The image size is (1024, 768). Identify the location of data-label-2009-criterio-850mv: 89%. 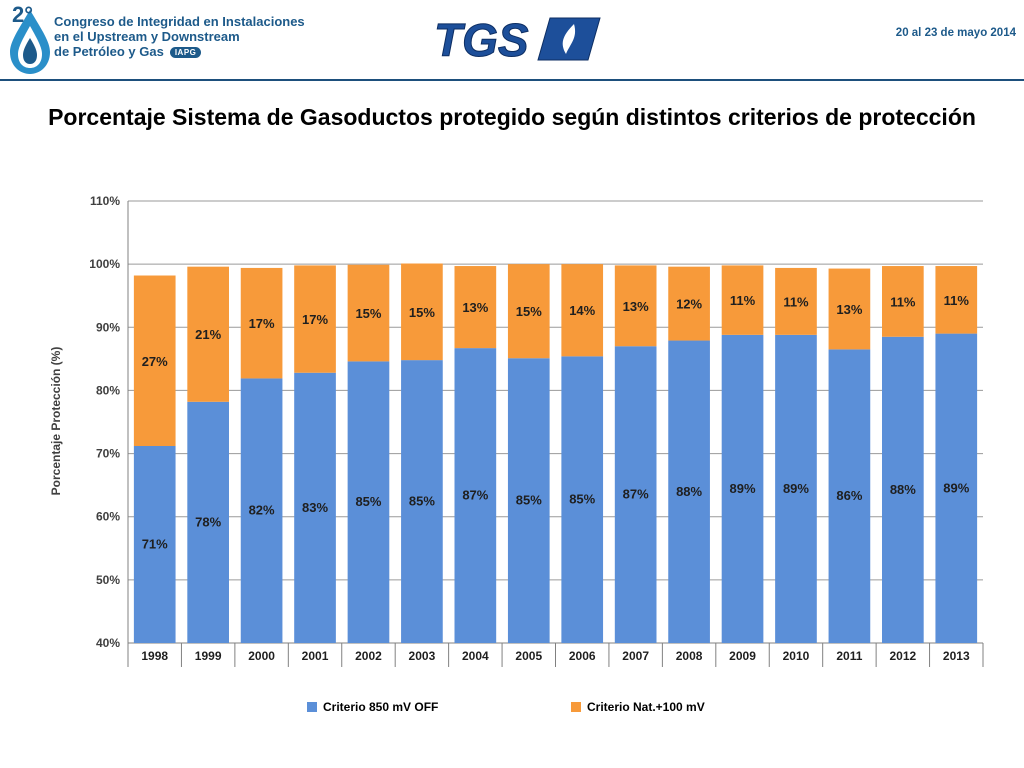
(743, 488).